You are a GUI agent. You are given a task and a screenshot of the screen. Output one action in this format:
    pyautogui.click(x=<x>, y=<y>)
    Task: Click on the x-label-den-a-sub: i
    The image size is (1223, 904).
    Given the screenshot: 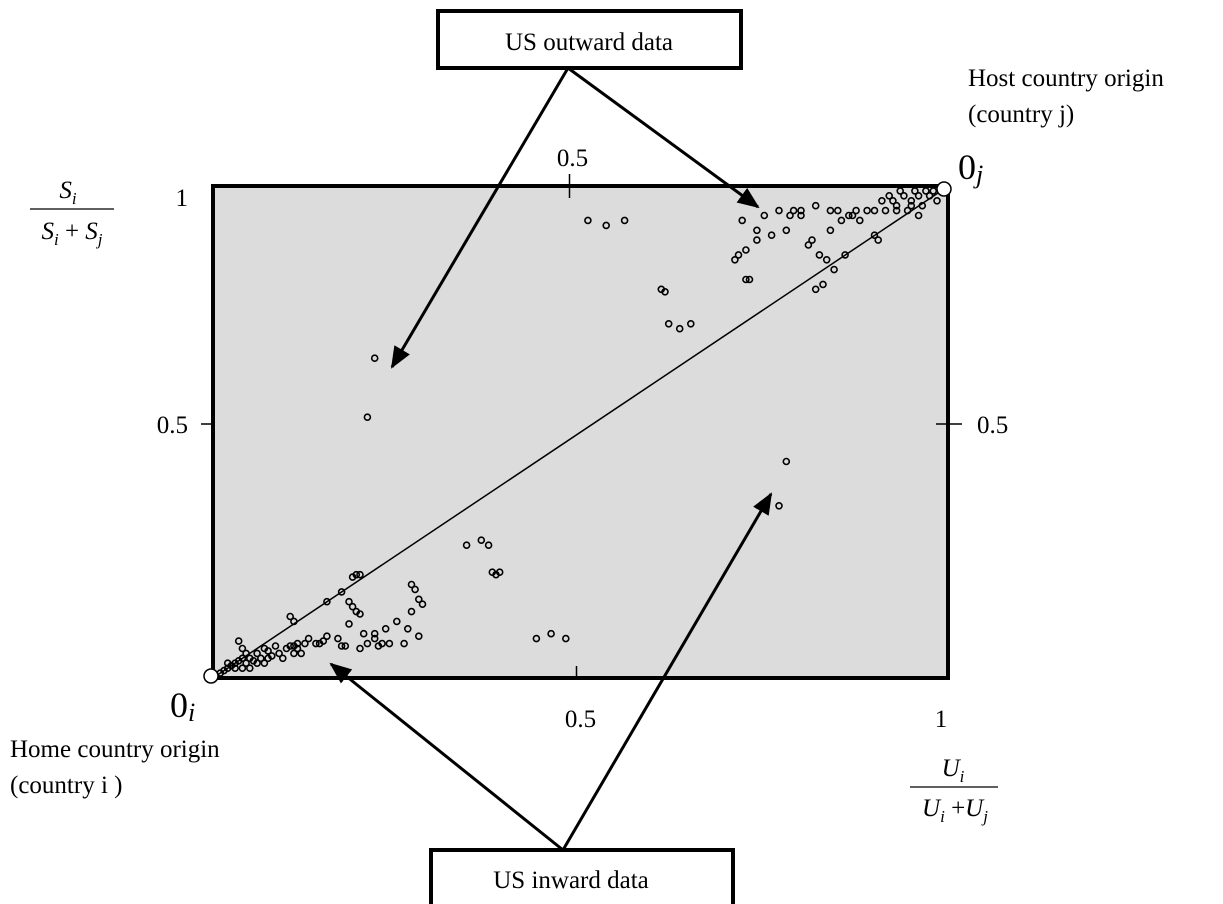 What is the action you would take?
    pyautogui.click(x=942, y=816)
    